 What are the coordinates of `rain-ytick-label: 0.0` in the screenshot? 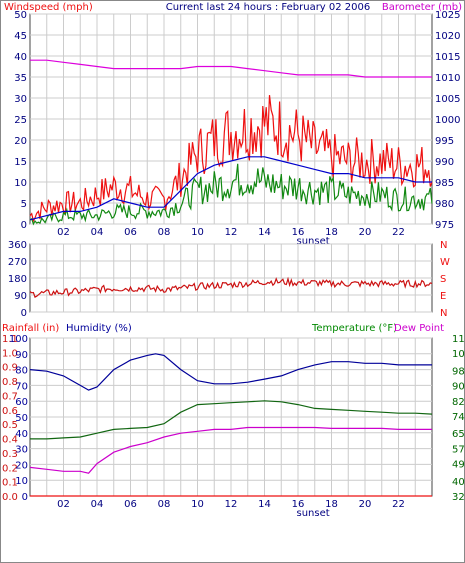 It's located at (10, 497).